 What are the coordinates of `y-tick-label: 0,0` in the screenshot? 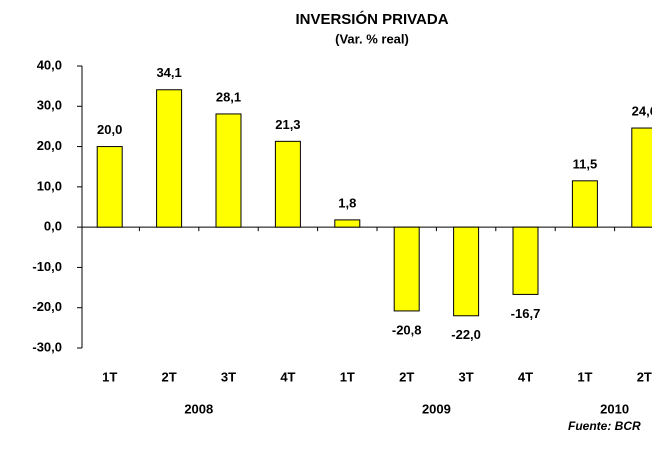 It's located at (53, 226).